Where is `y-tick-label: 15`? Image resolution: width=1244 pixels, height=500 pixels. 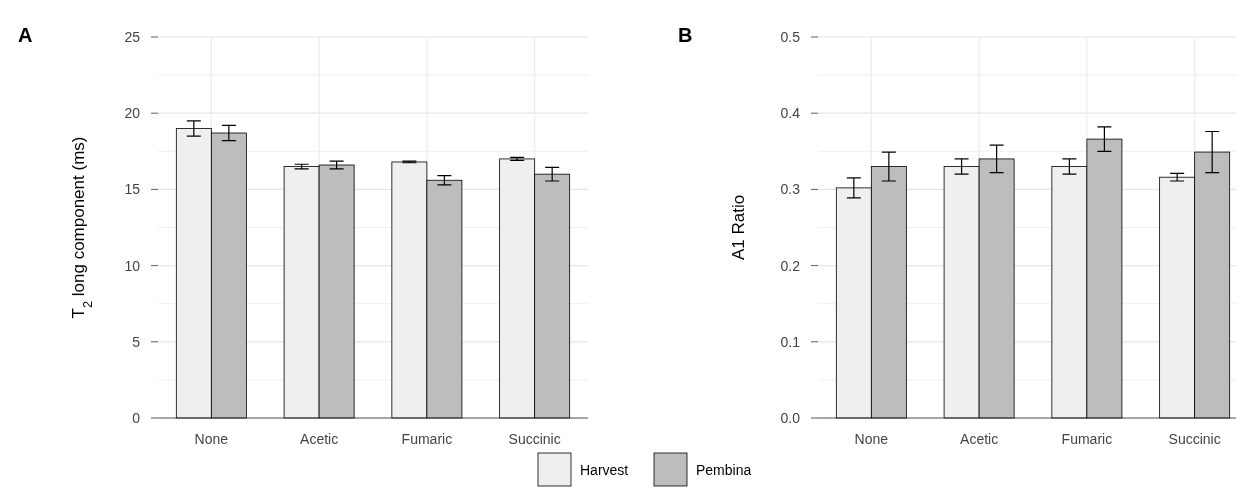 y-tick-label: 15 is located at coordinates (132, 189).